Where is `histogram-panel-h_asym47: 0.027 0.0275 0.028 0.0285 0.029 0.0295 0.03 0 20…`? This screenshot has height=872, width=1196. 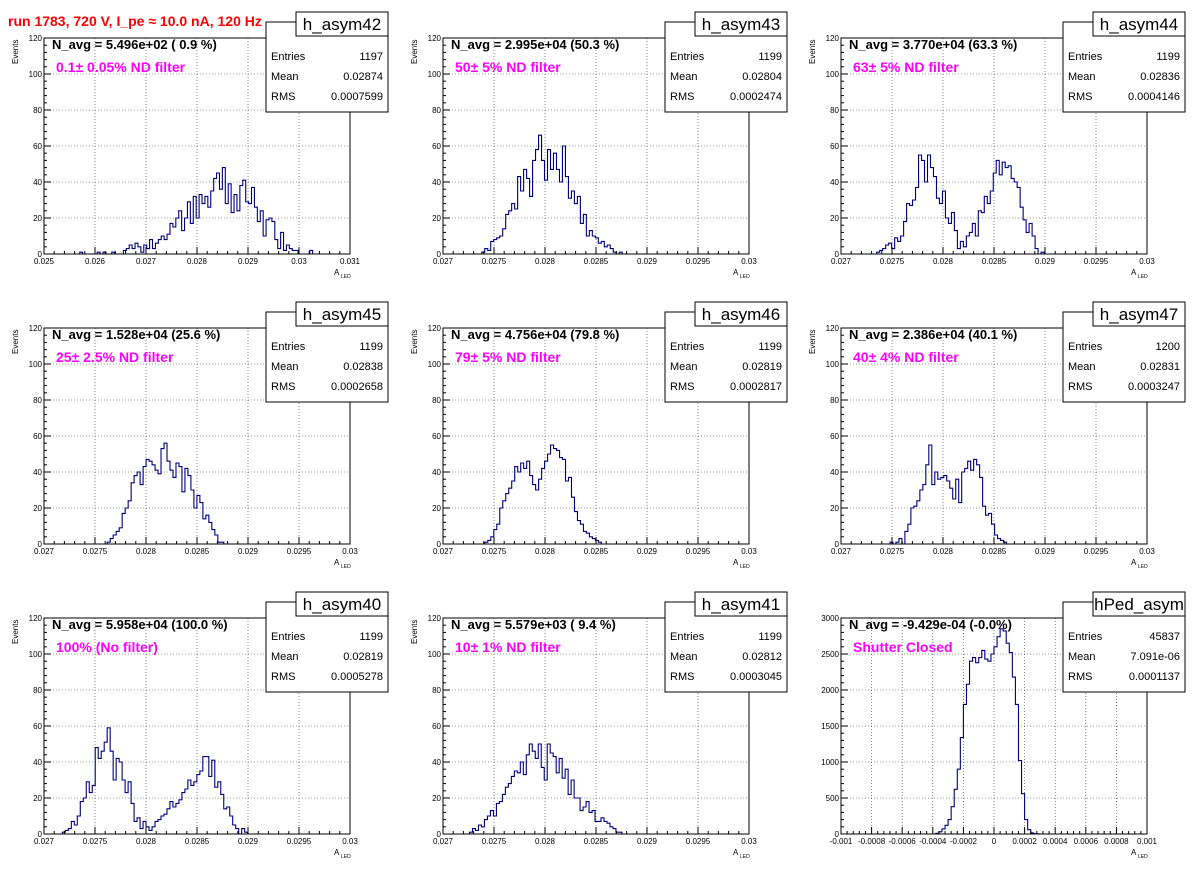 histogram-panel-h_asym47: 0.027 0.0275 0.028 0.0285 0.029 0.0295 0.03 0 20… is located at coordinates (997, 435).